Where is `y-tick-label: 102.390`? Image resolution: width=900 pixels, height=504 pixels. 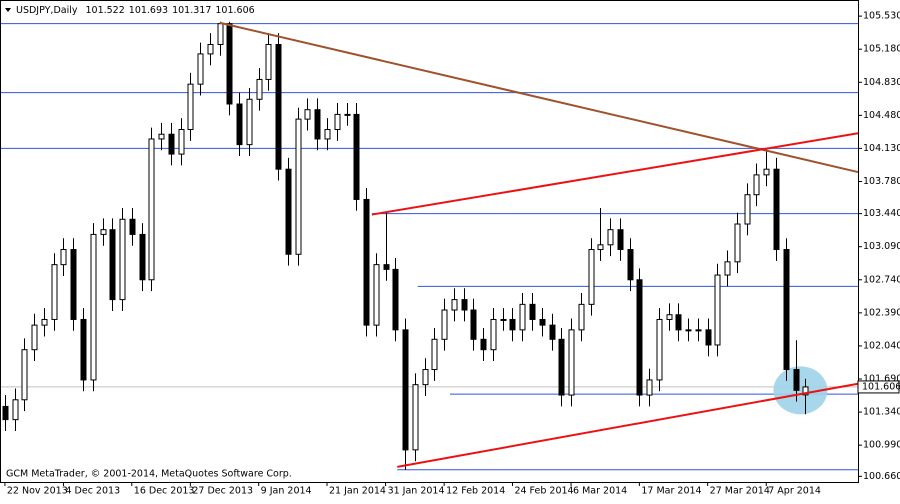
y-tick-label: 102.390 is located at coordinates (881, 312).